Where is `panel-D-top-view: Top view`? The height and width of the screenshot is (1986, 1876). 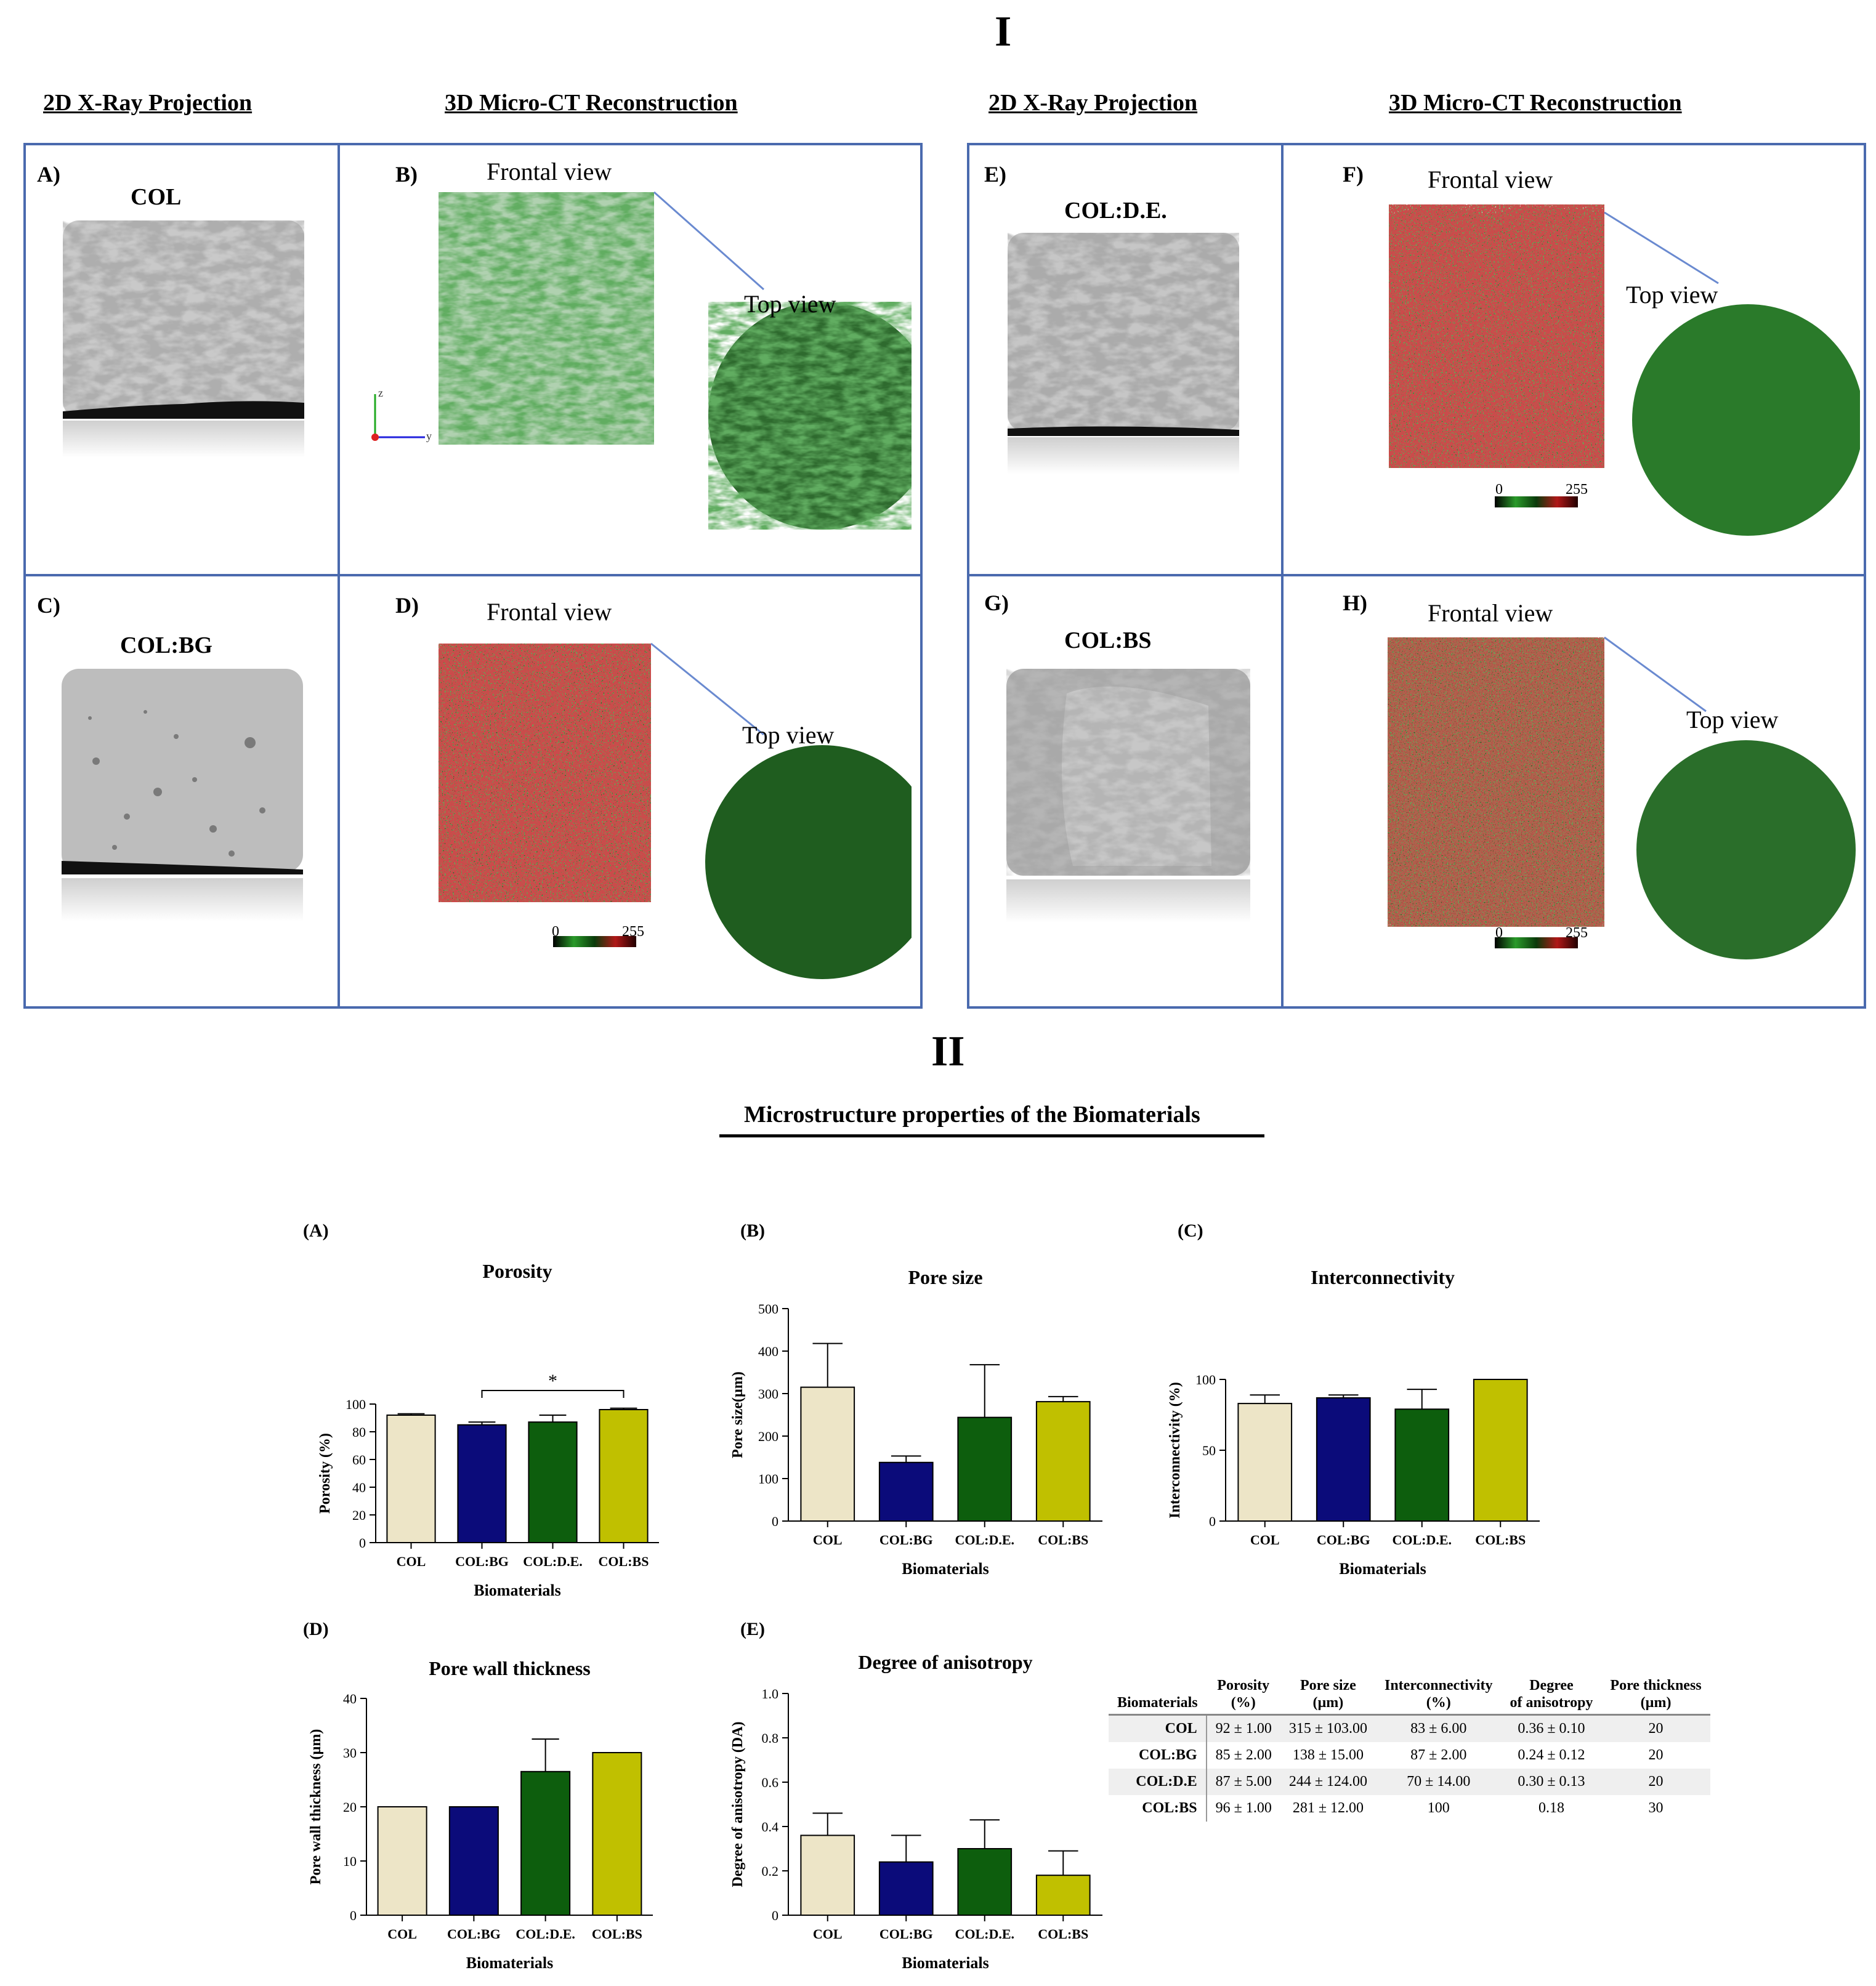
panel-D-top-view: Top view is located at coordinates (788, 735).